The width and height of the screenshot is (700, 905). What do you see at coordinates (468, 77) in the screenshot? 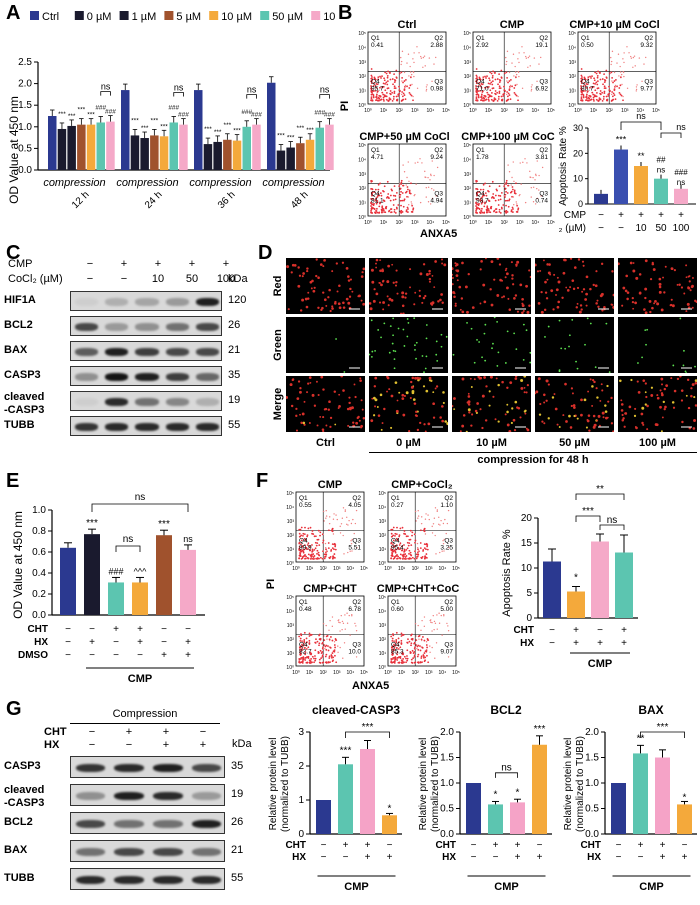
I see `y-tick: 10²` at bounding box center [468, 77].